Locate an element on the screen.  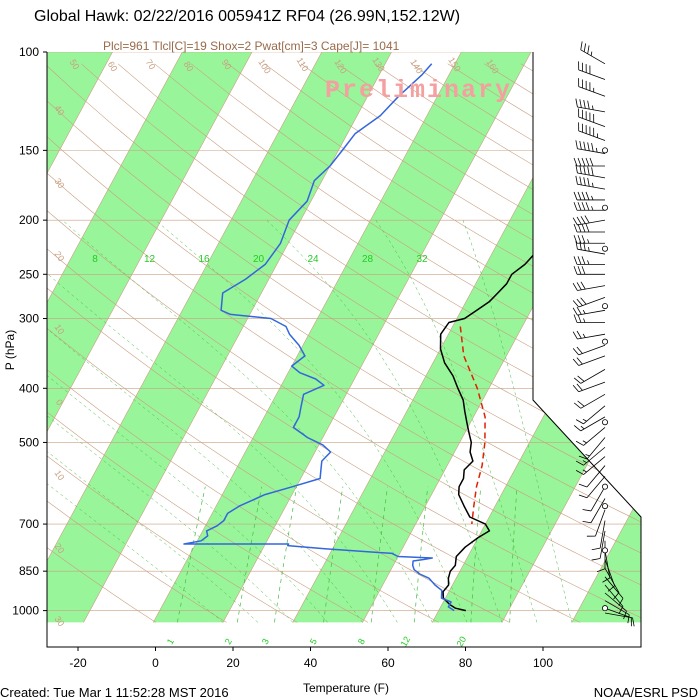
footer-created: Created: Tue Mar 1 11:52:28 MST 2016 is located at coordinates (114, 692).